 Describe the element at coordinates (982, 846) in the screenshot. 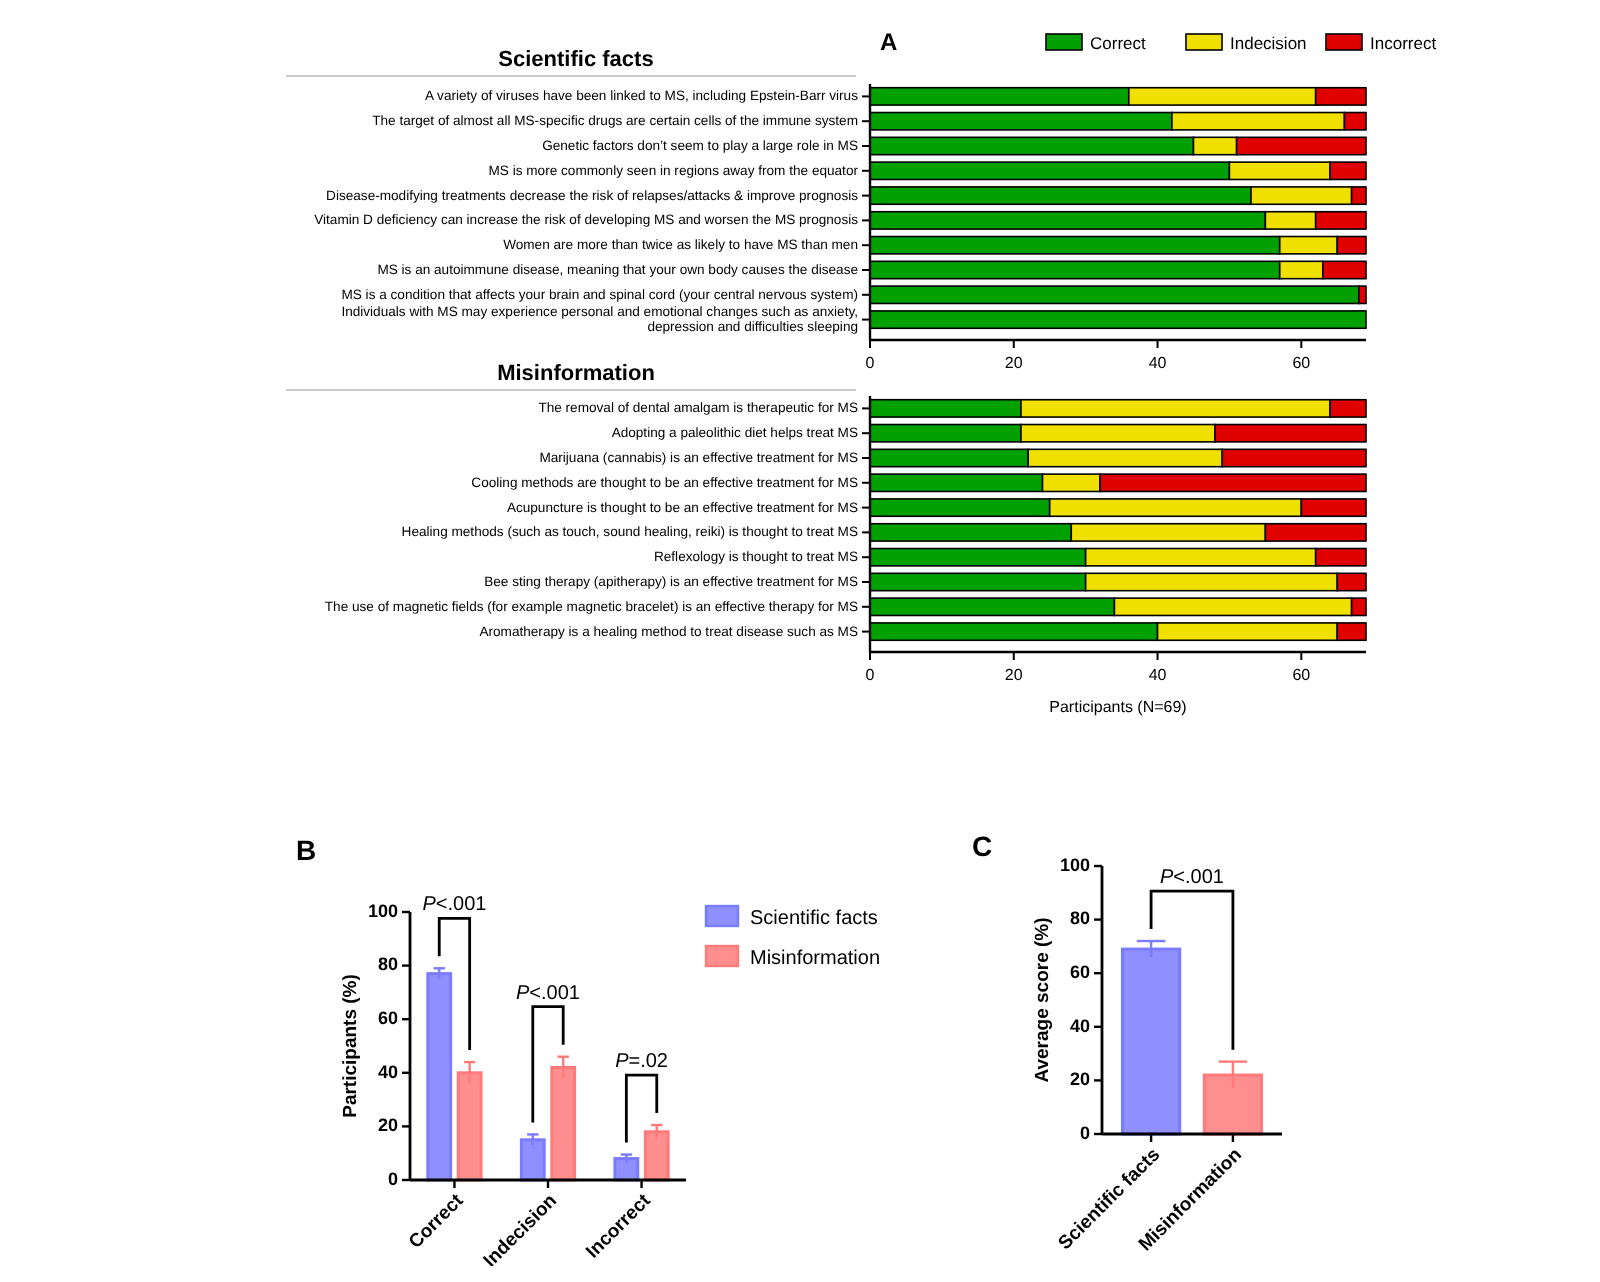

I see `text: C` at that location.